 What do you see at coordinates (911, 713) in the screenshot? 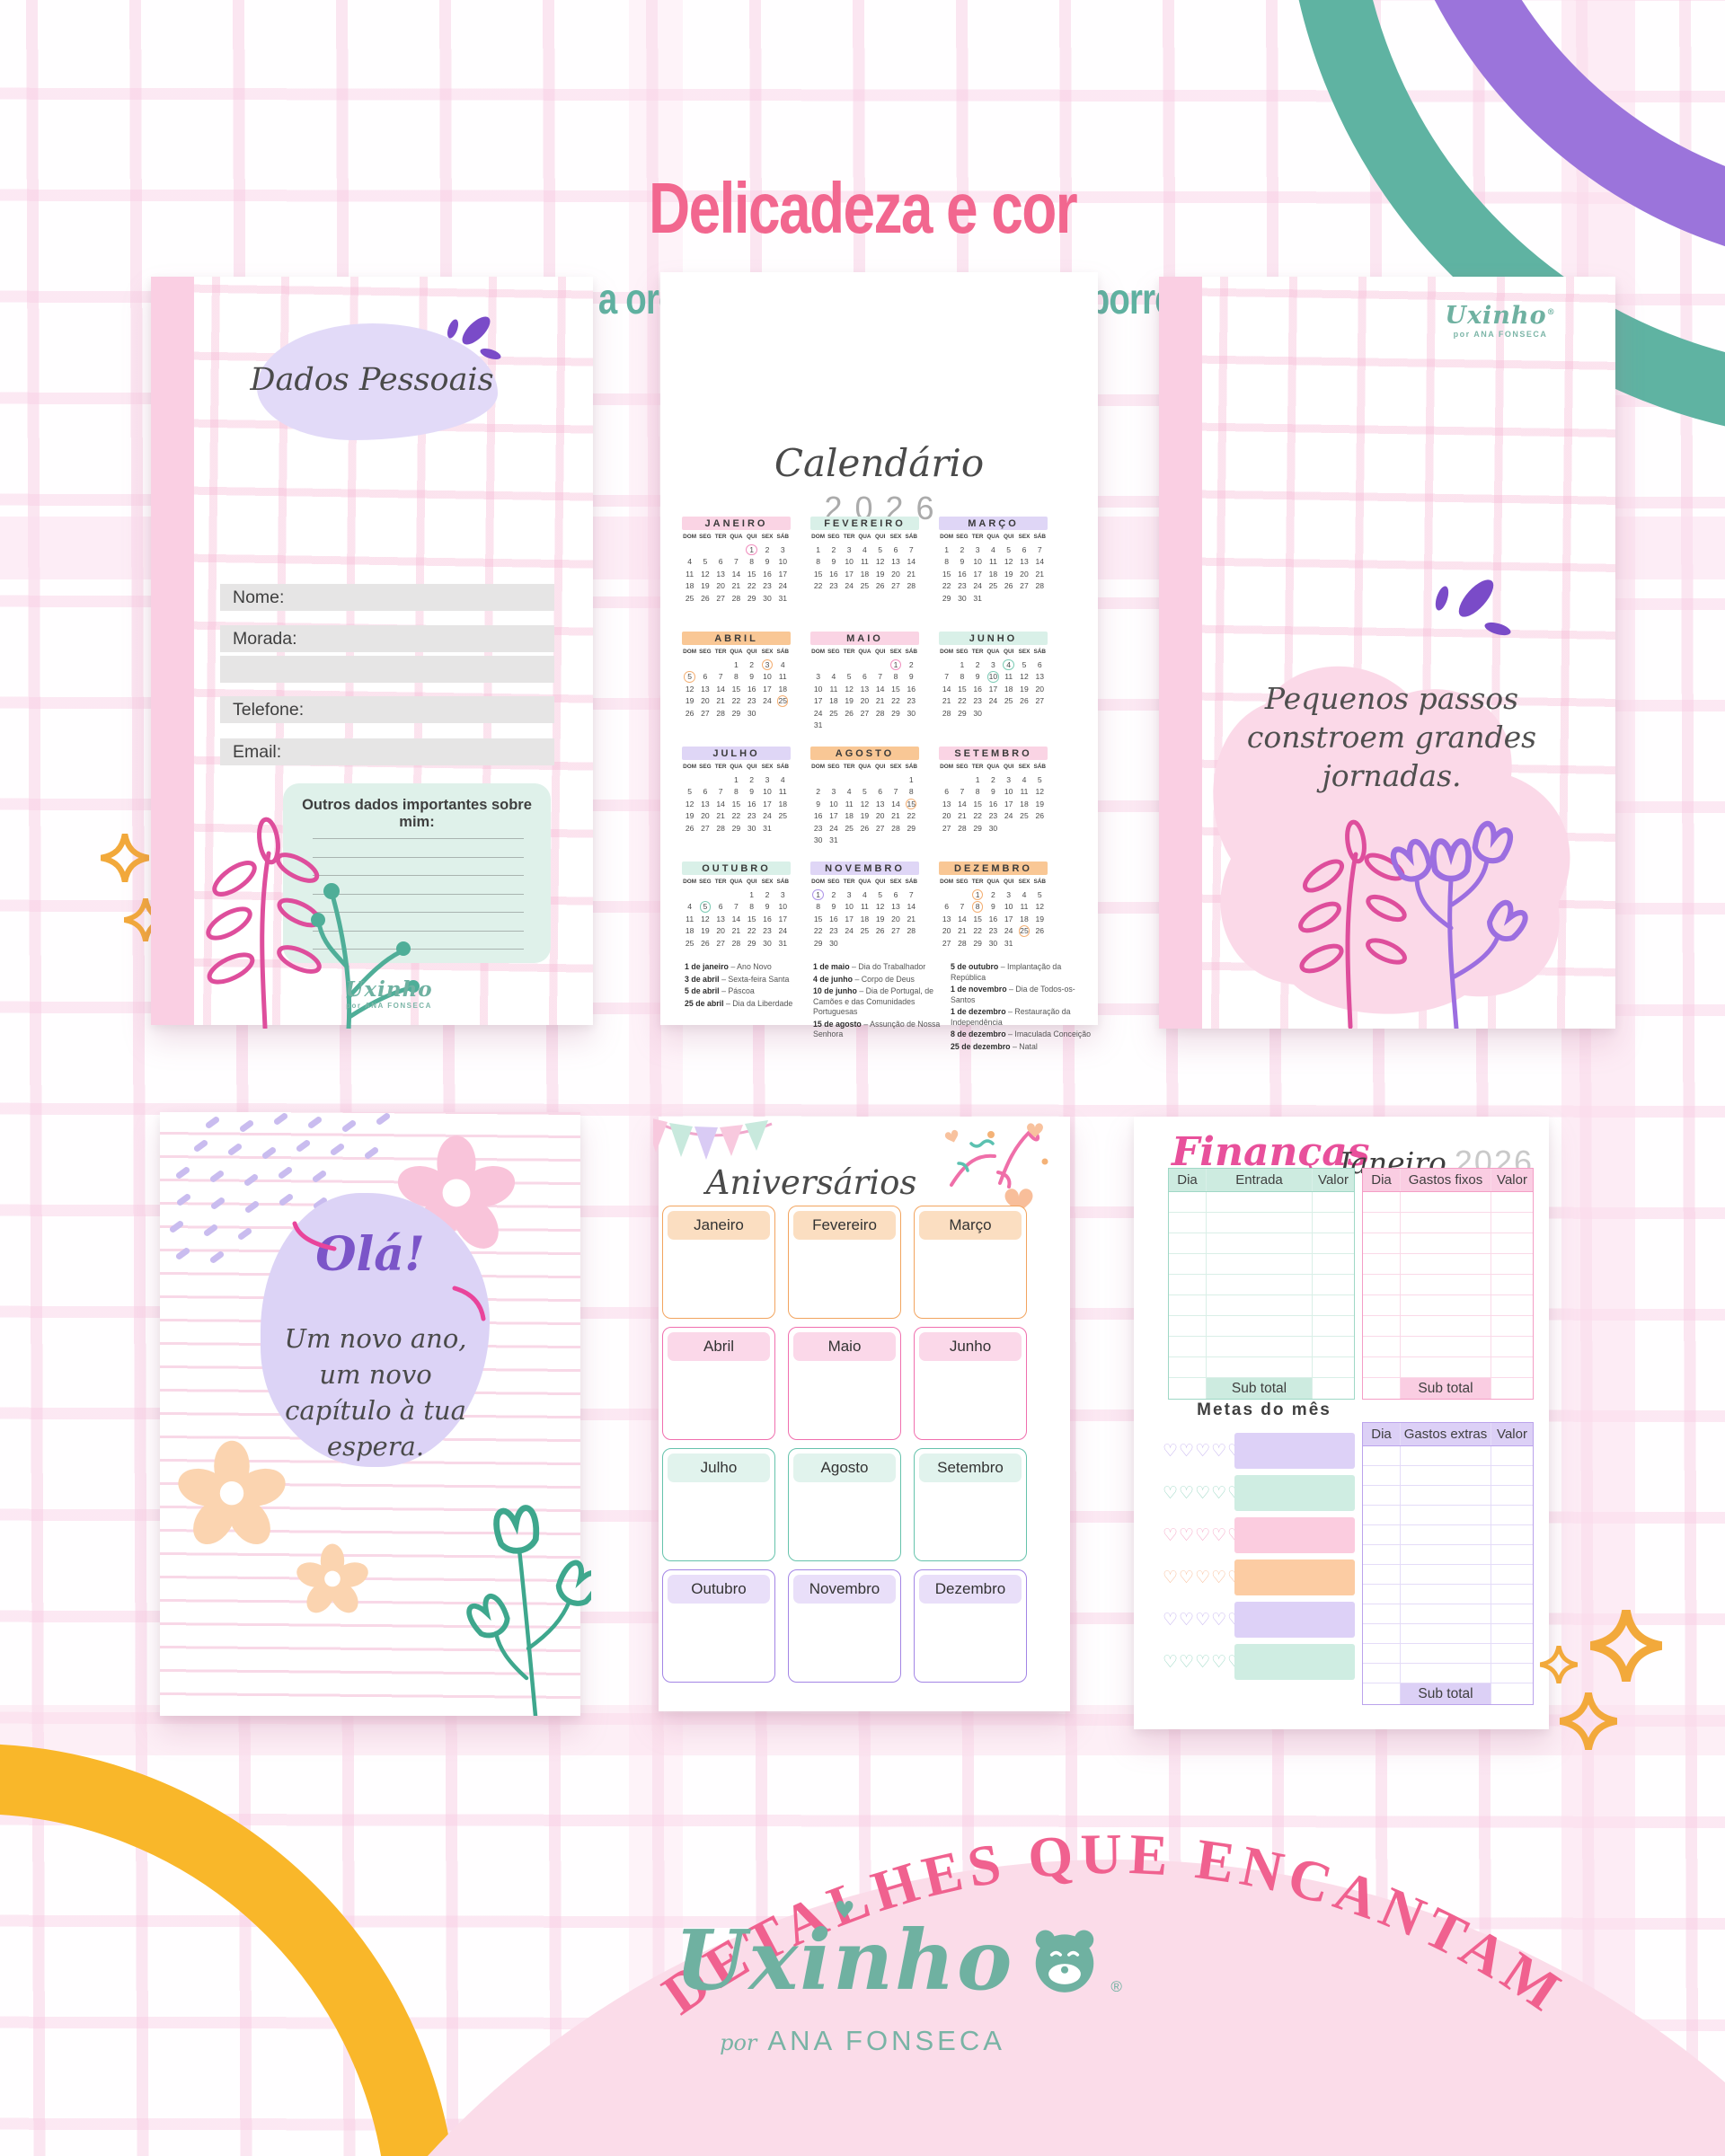
I see `calendar-day: 30` at bounding box center [911, 713].